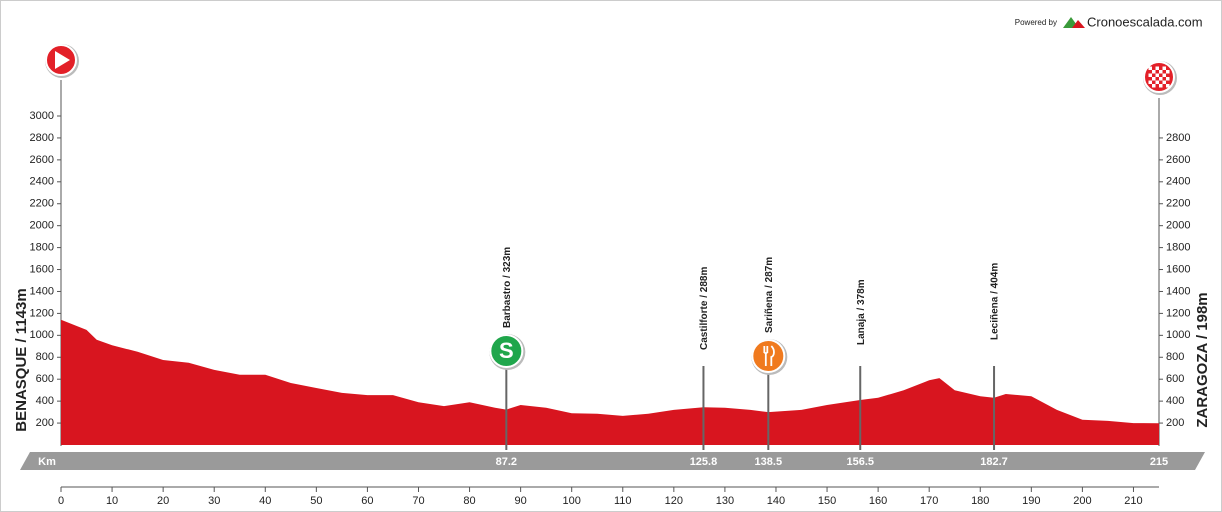 Image resolution: width=1222 pixels, height=512 pixels. What do you see at coordinates (929, 501) in the screenshot?
I see `x-tick-label: 170` at bounding box center [929, 501].